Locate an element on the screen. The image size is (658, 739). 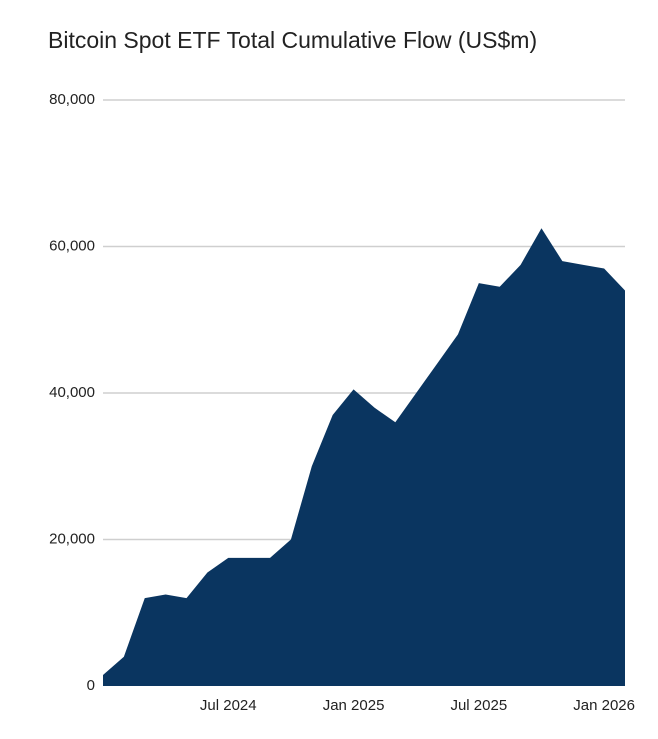
y-tick-label: 60,000 is located at coordinates (72, 245).